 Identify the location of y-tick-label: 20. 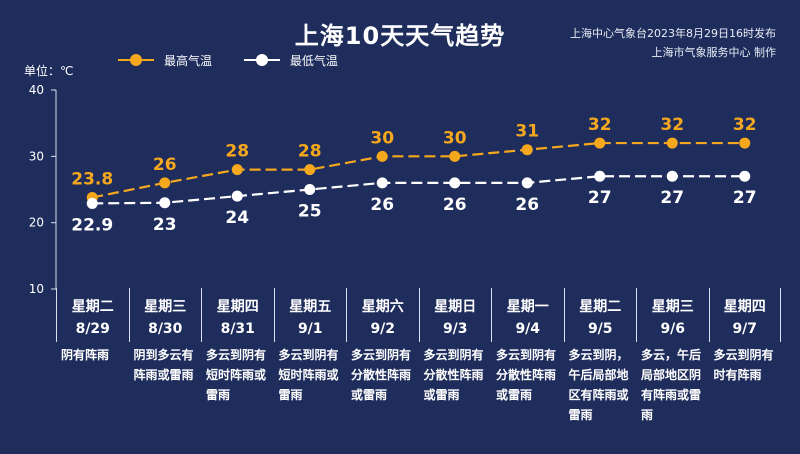
(36, 223).